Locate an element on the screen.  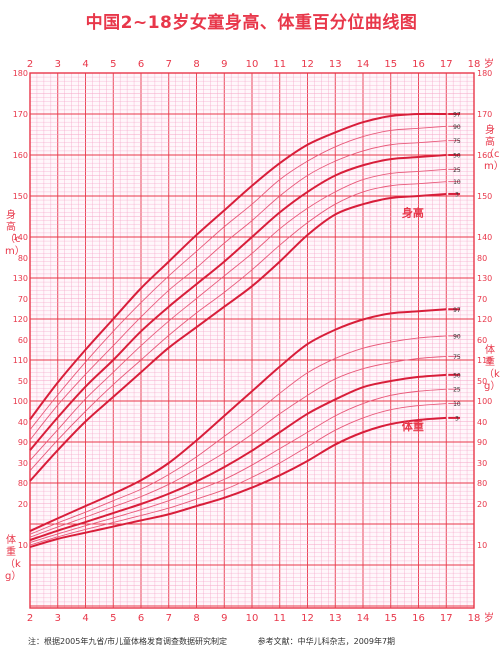
height-tick-label-right: 100 is located at coordinates (484, 401).